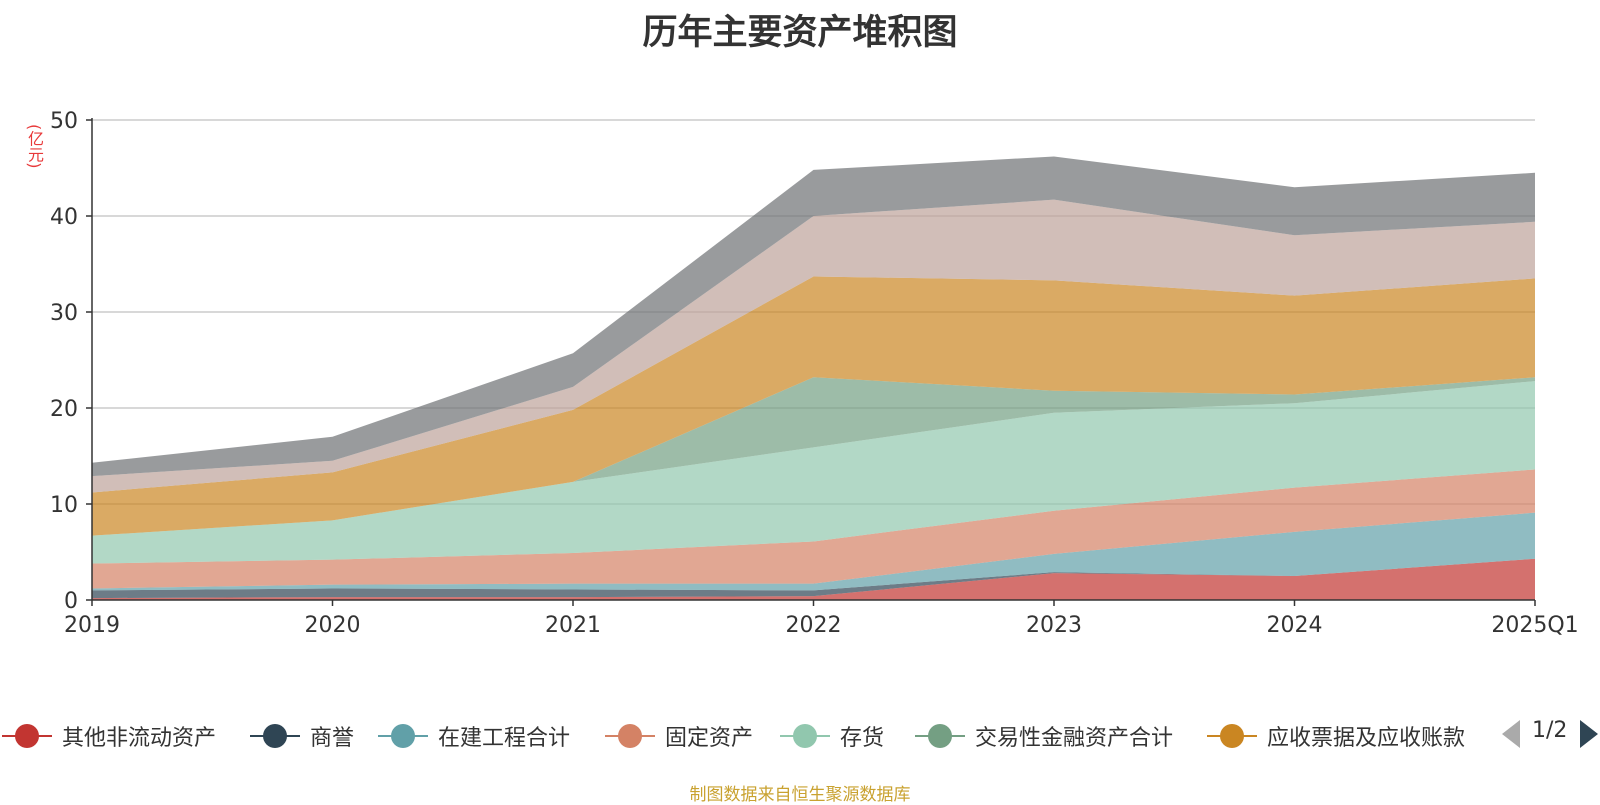  What do you see at coordinates (1366, 738) in the screenshot?
I see `legend-label-6: 应收票据及应收账款` at bounding box center [1366, 738].